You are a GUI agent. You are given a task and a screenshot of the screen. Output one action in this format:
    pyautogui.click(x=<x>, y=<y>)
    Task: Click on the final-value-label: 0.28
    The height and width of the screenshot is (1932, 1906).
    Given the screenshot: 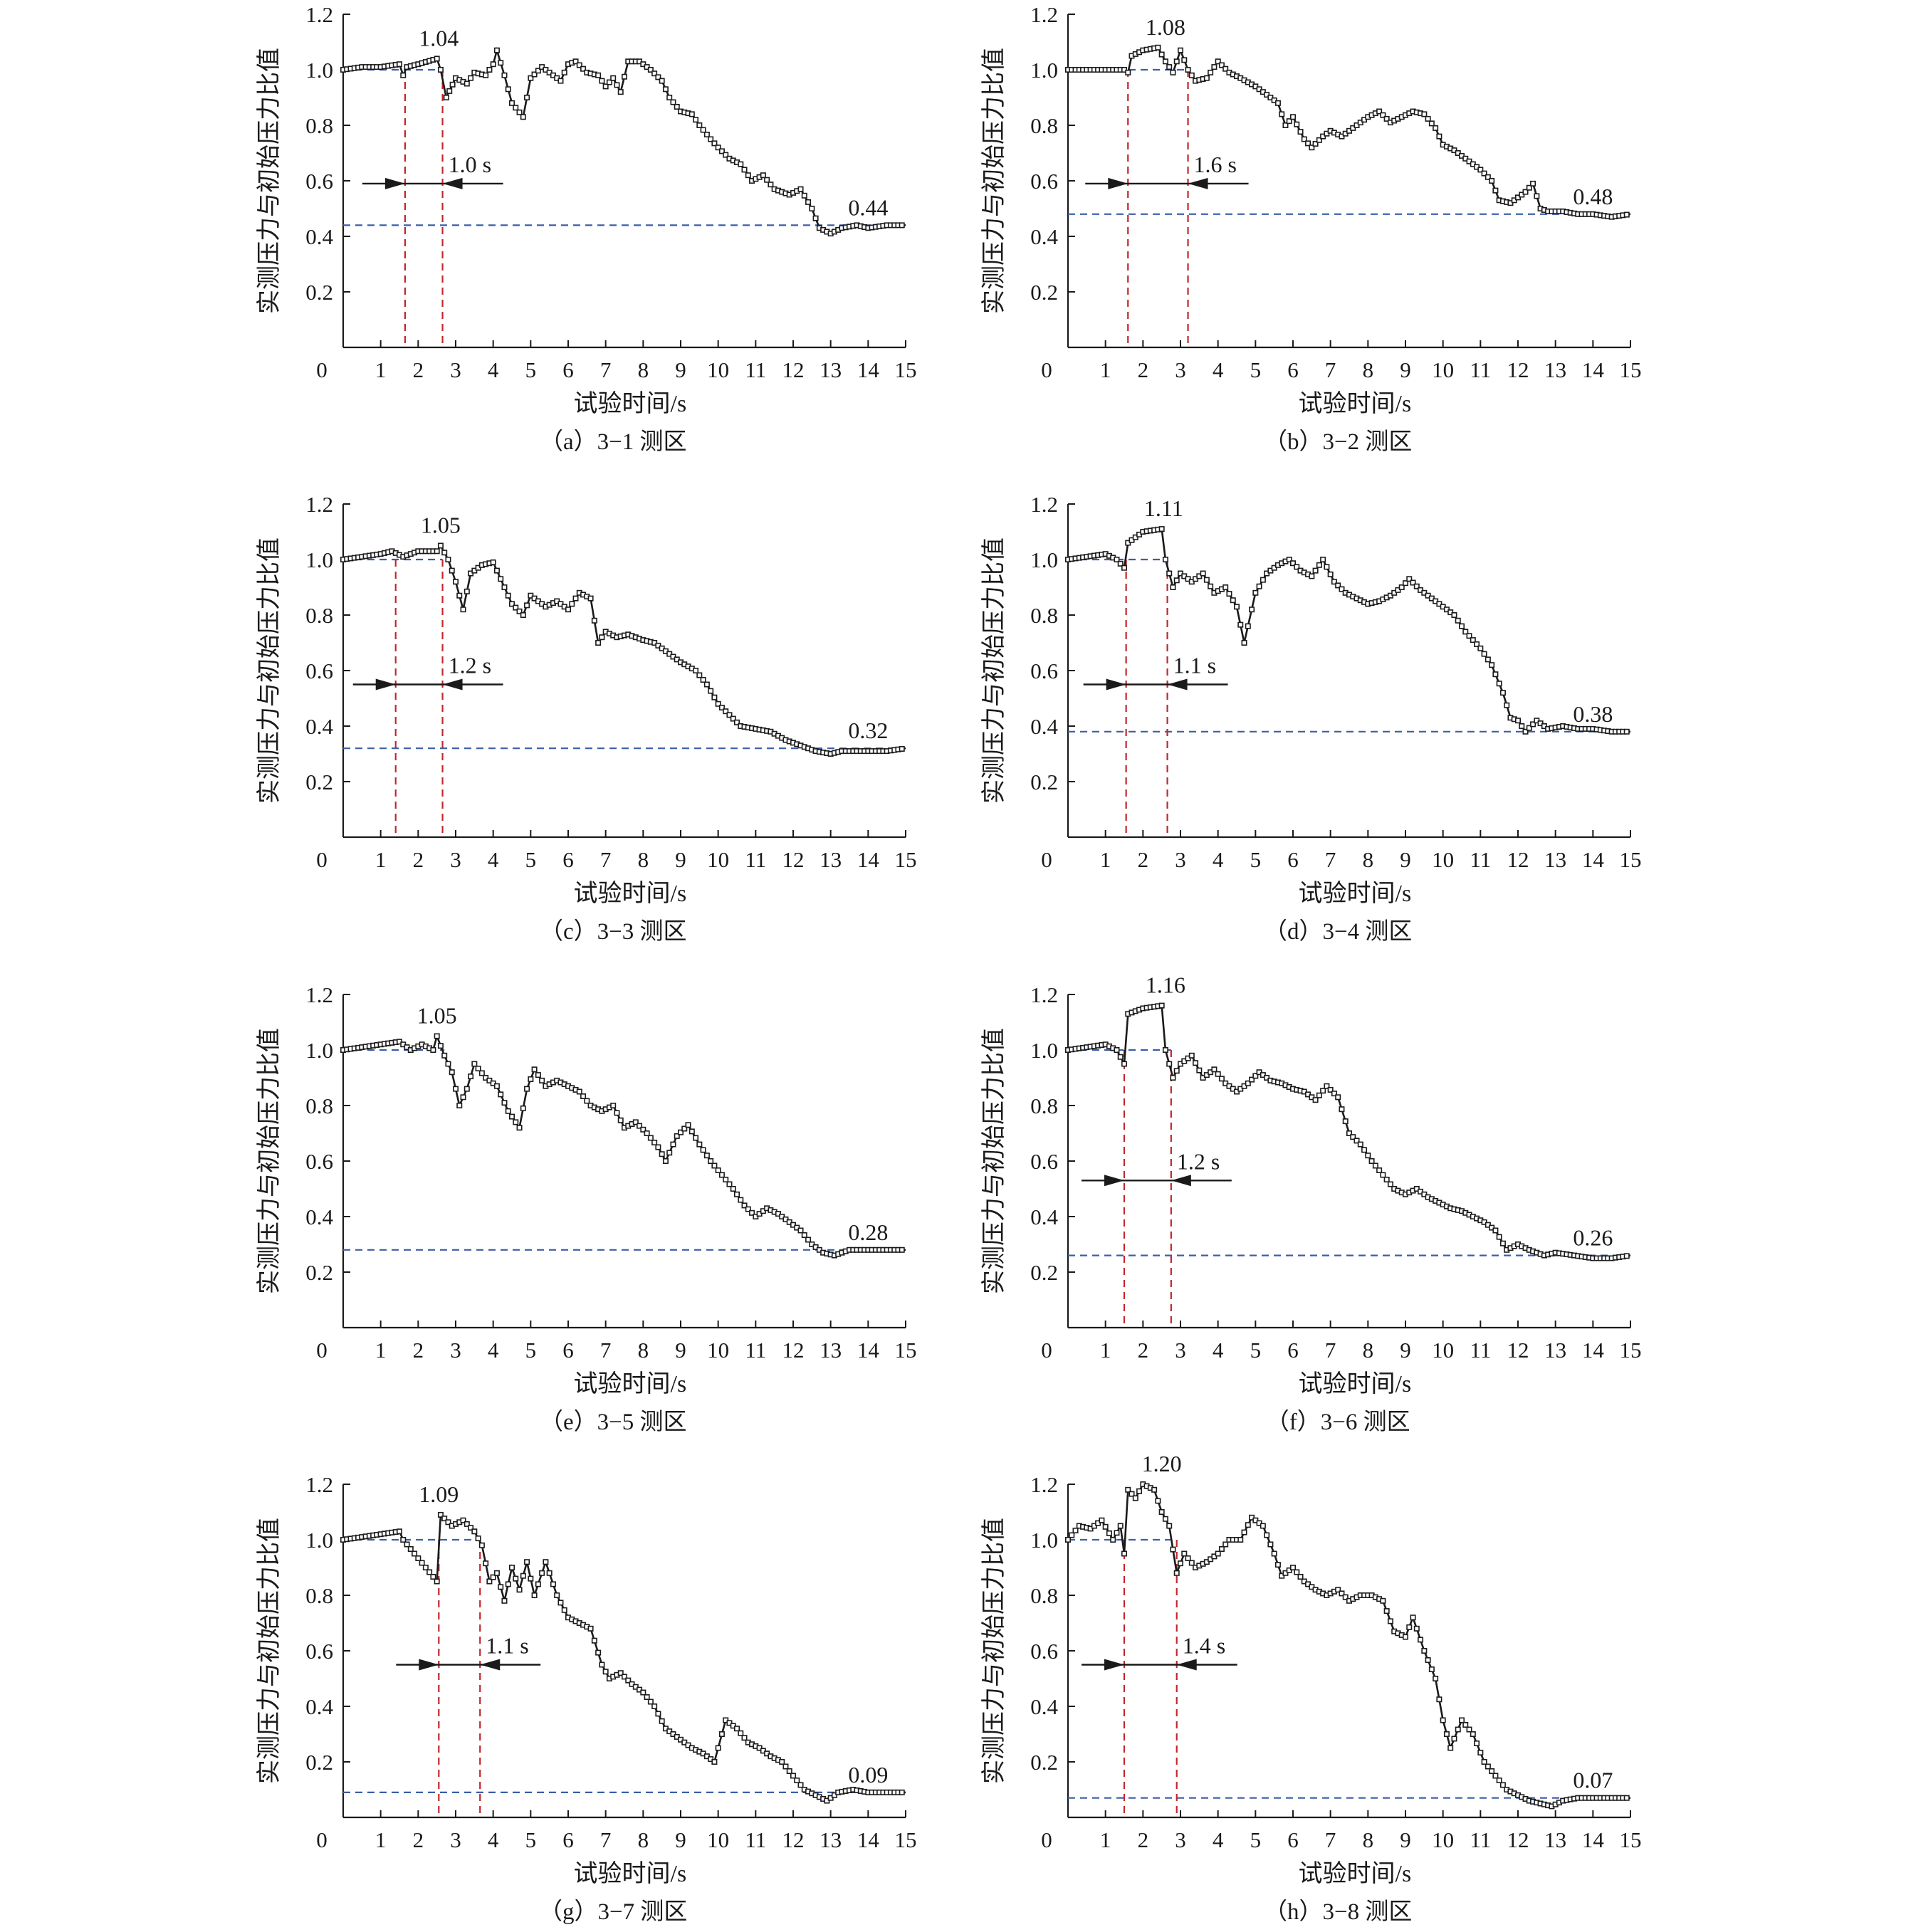 What is the action you would take?
    pyautogui.click(x=868, y=1232)
    